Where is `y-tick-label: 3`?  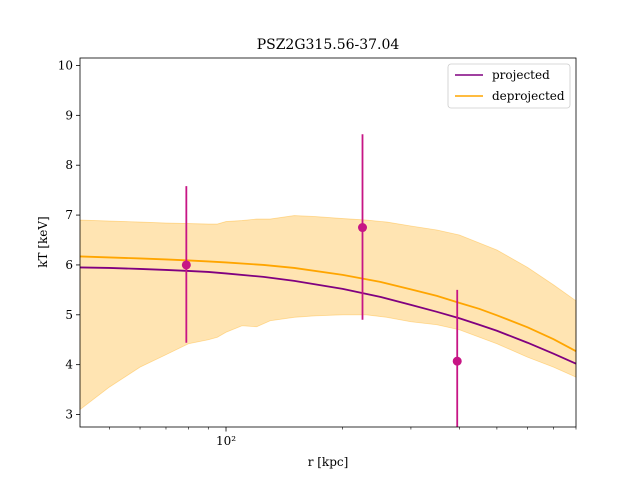 y-tick-label: 3 is located at coordinates (69, 415).